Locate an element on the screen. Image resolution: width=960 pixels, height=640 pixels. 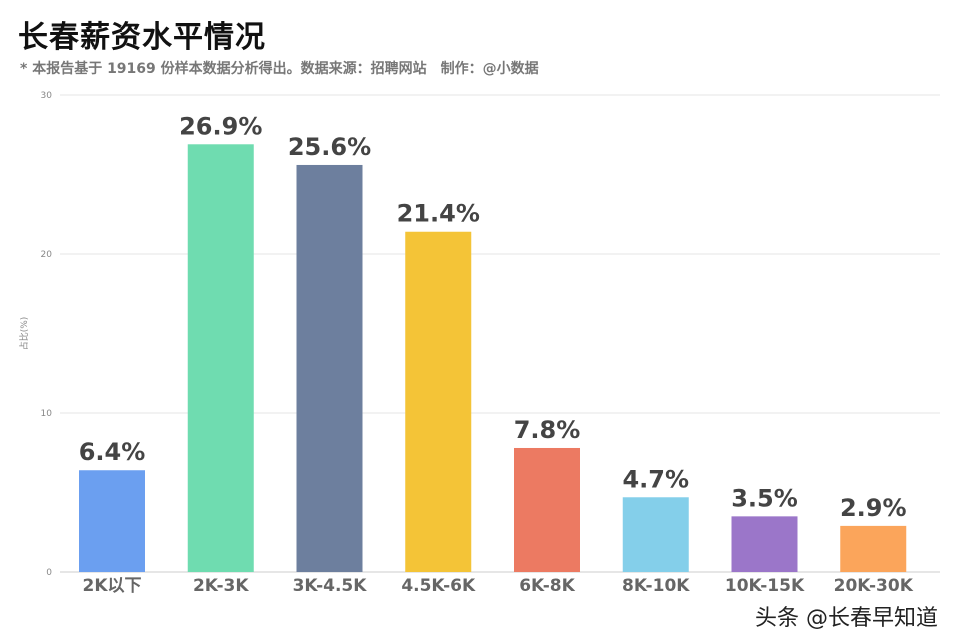
chart-title: 长春薪资水平情况 is located at coordinates (142, 37).